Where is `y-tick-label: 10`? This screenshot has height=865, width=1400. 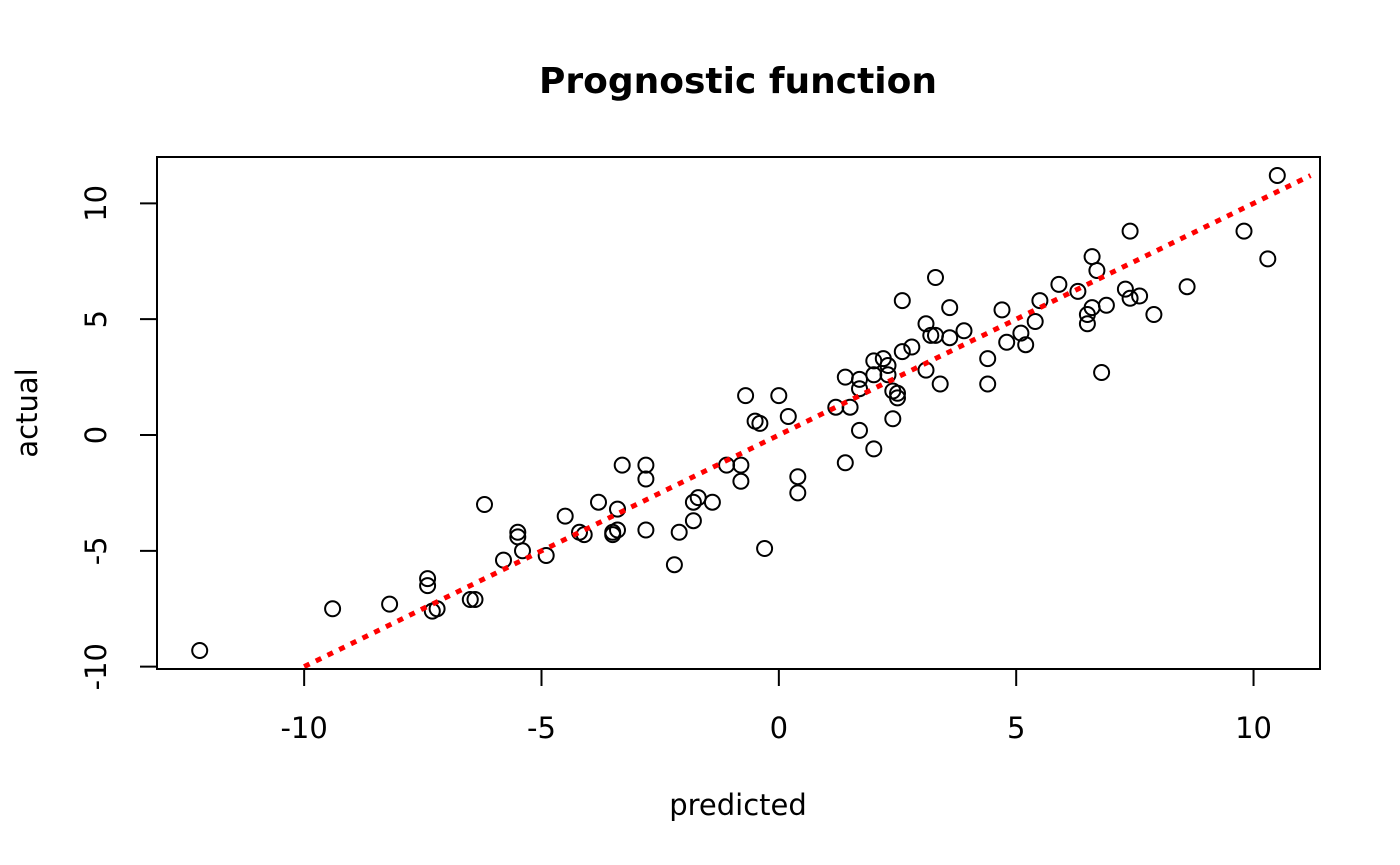
y-tick-label: 10 is located at coordinates (96, 203).